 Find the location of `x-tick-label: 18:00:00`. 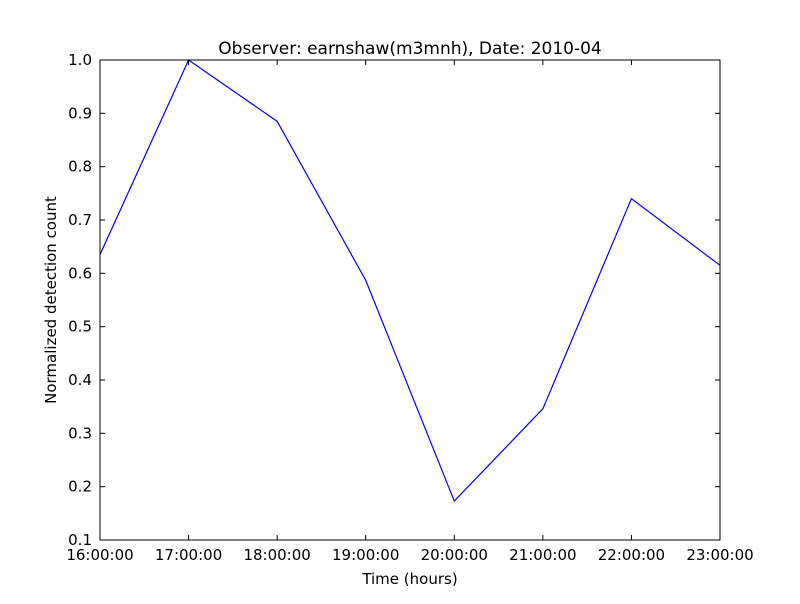

x-tick-label: 18:00:00 is located at coordinates (276, 555).